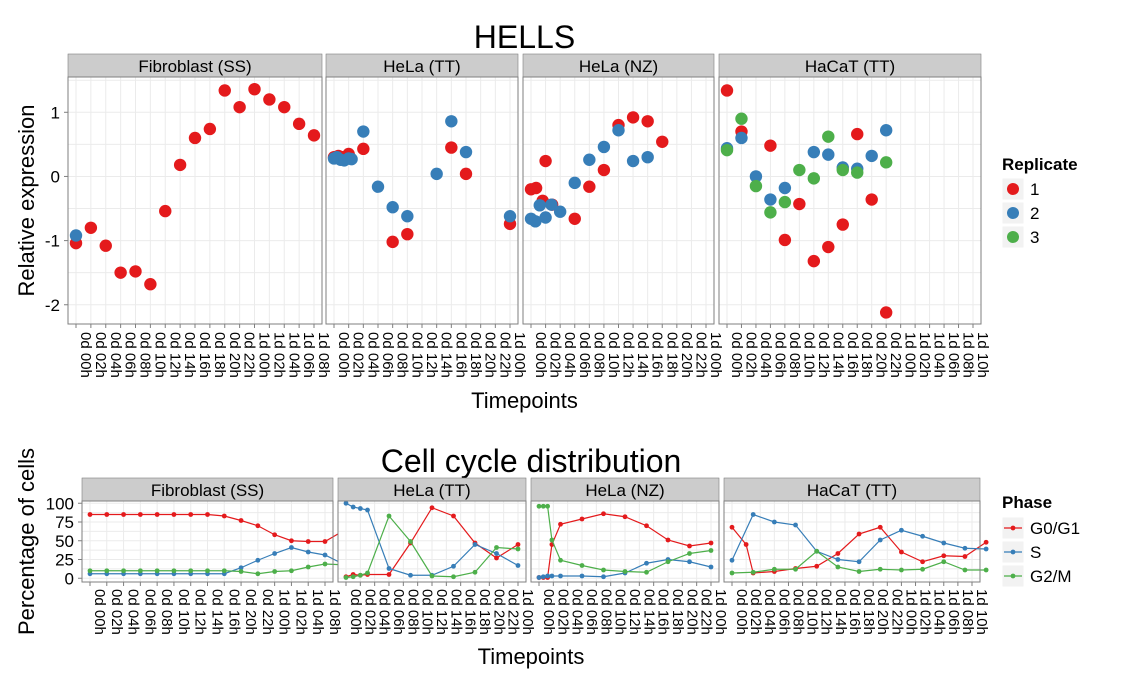  I want to click on y-axis-label: Percentage of cells, so click(26, 541).